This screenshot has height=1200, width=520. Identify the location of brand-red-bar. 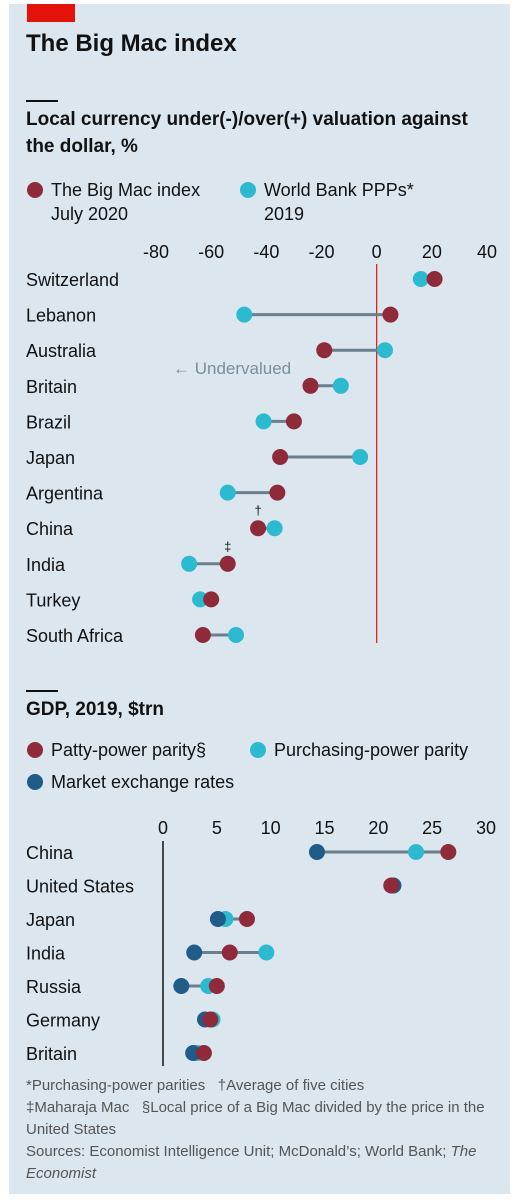
(51, 13).